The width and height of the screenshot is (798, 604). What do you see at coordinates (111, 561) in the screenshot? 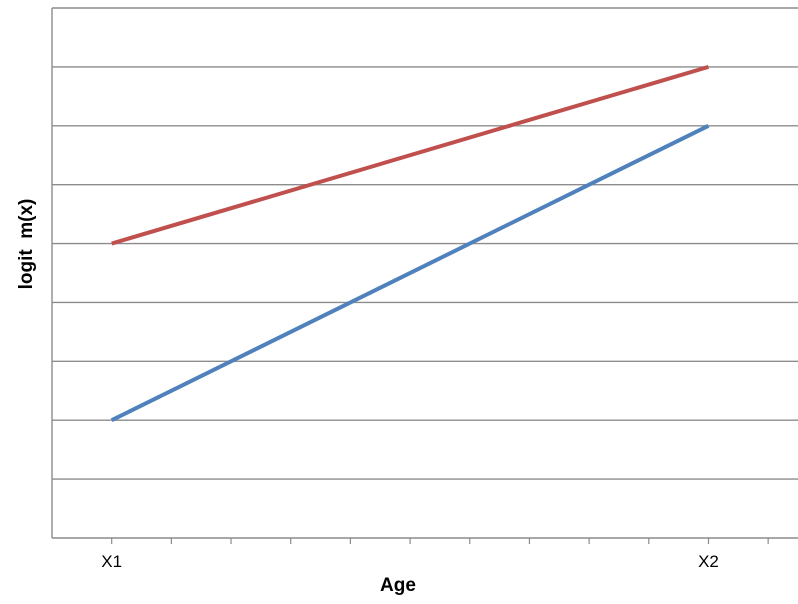
I see `x-tick-label-1: X1` at bounding box center [111, 561].